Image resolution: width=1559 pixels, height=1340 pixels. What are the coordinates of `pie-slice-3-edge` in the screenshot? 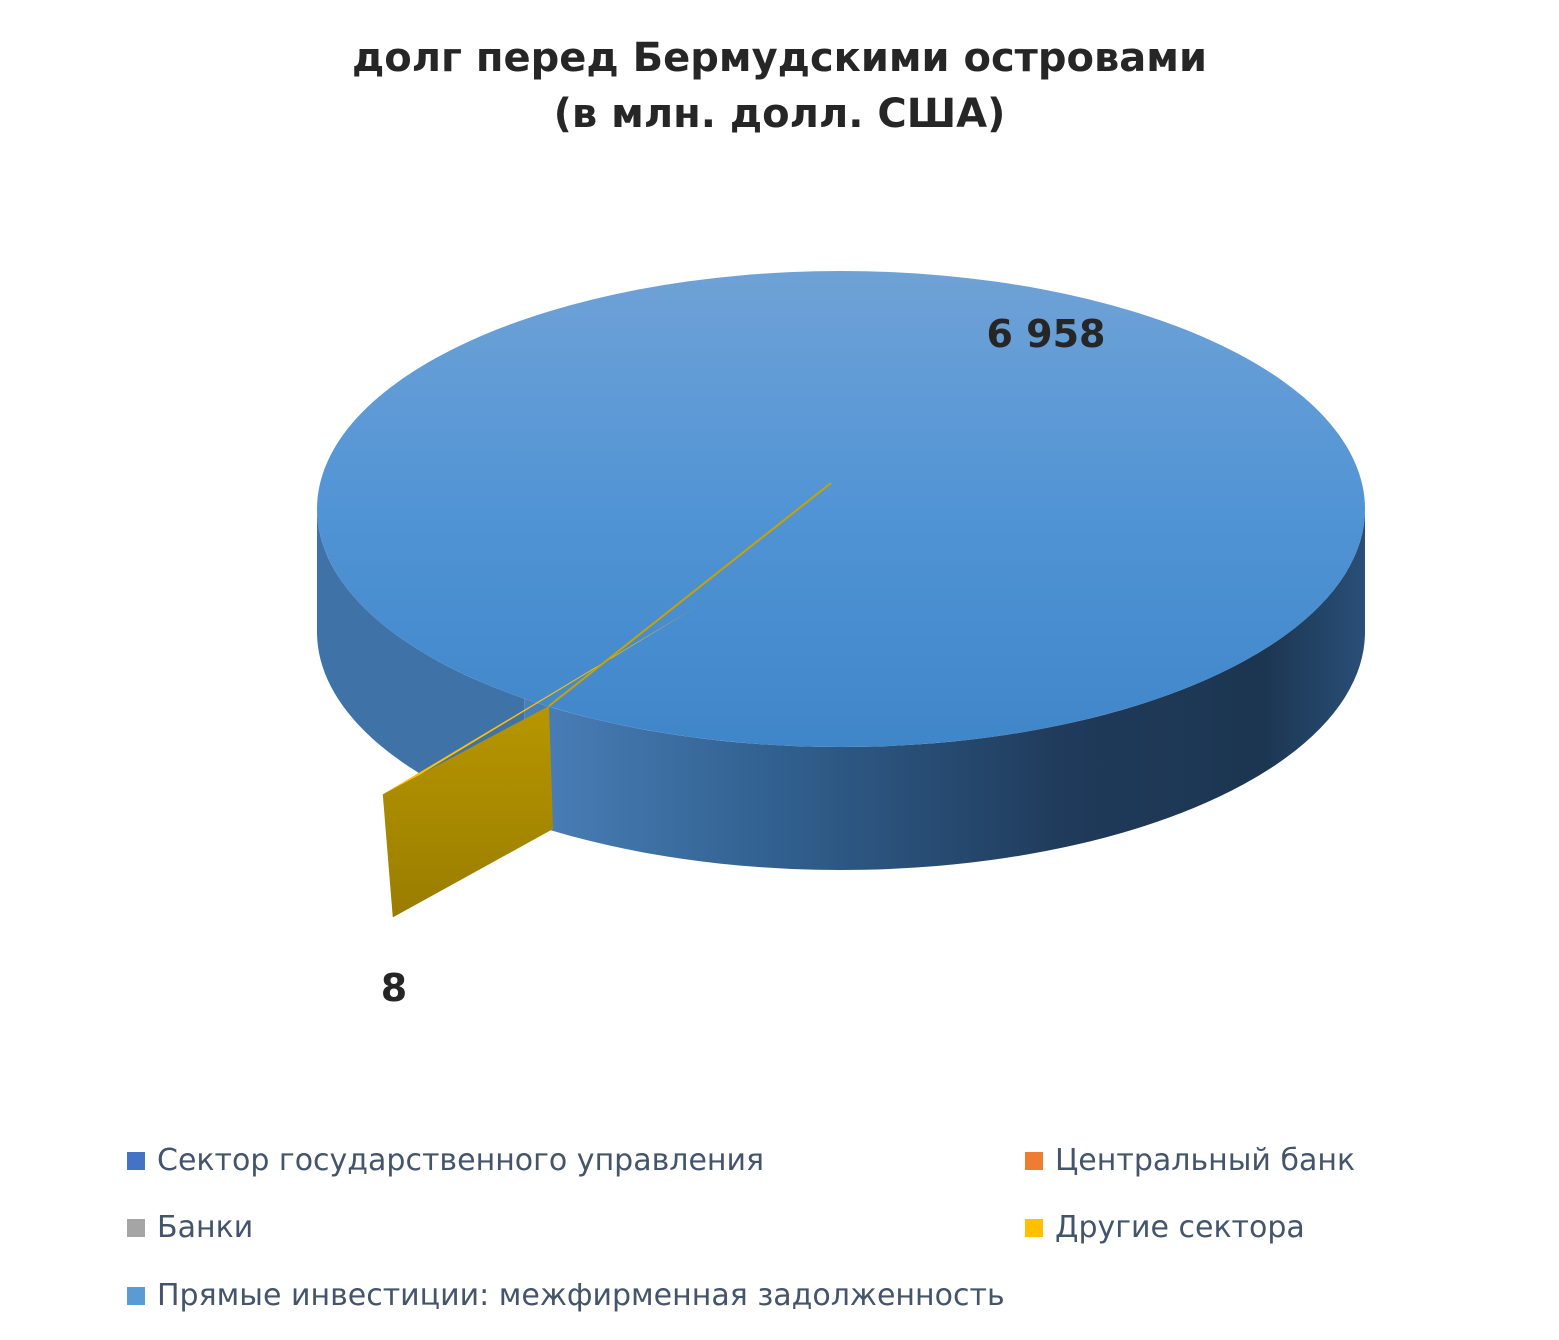 It's located at (690, 594).